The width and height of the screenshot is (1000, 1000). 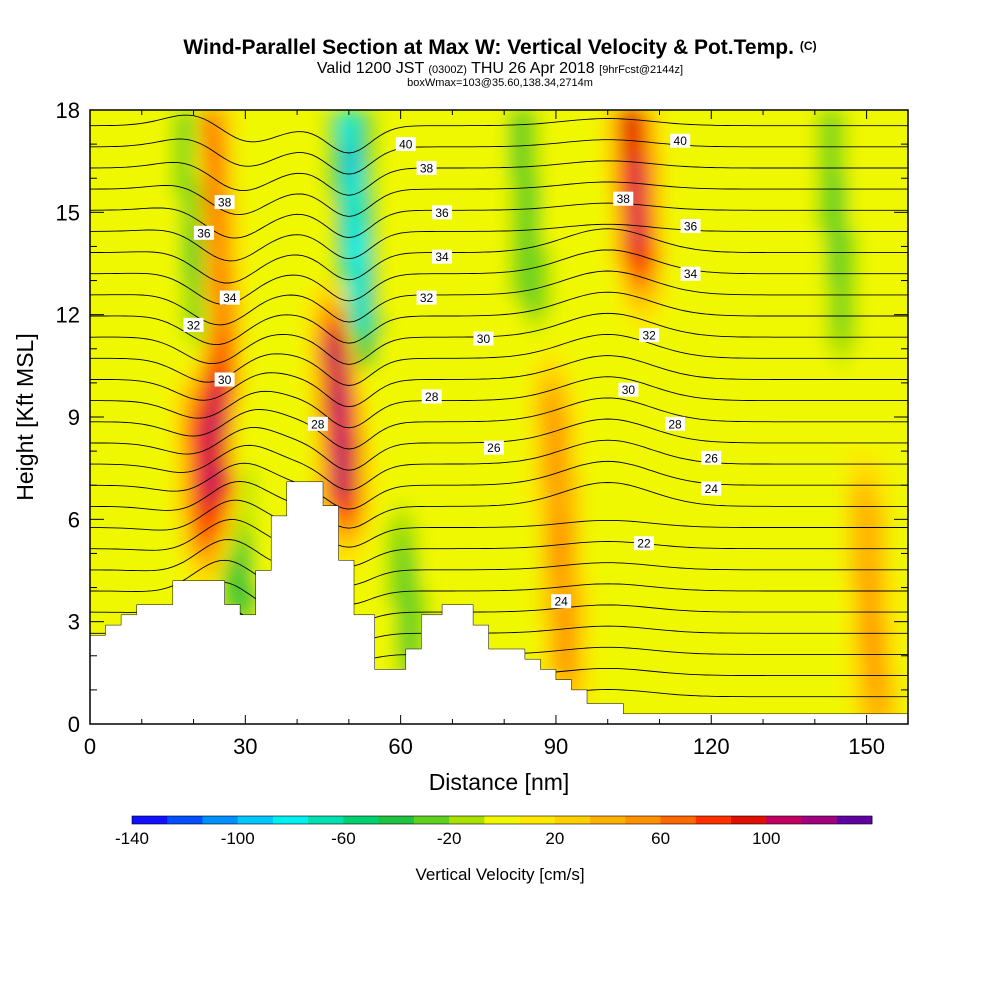 I want to click on contour-label: 28, so click(x=318, y=424).